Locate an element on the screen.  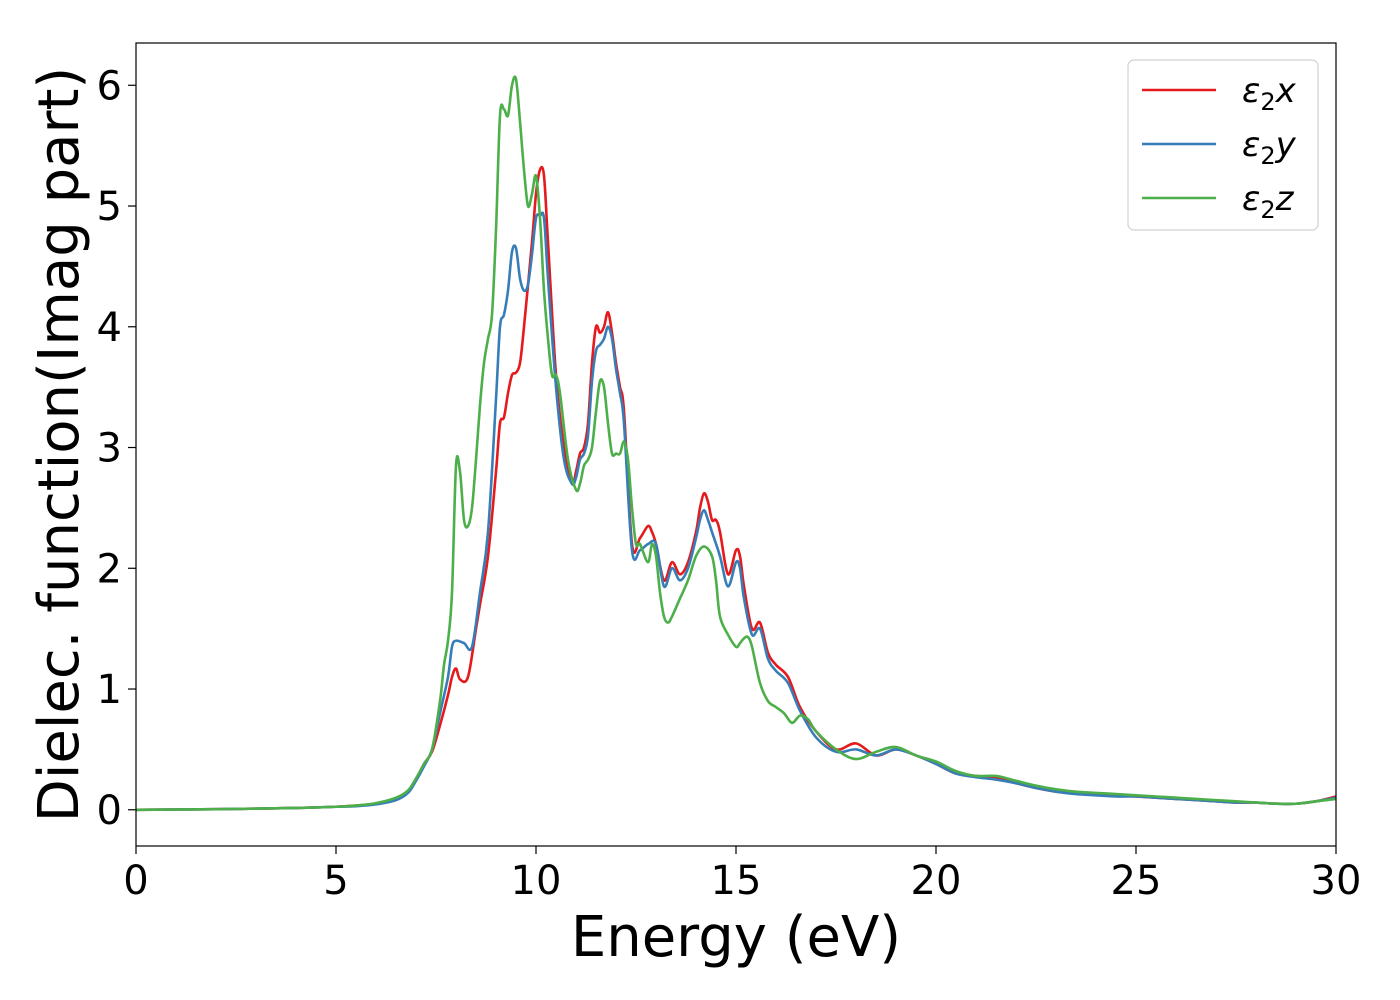
legend-component: y is located at coordinates (1286, 145).